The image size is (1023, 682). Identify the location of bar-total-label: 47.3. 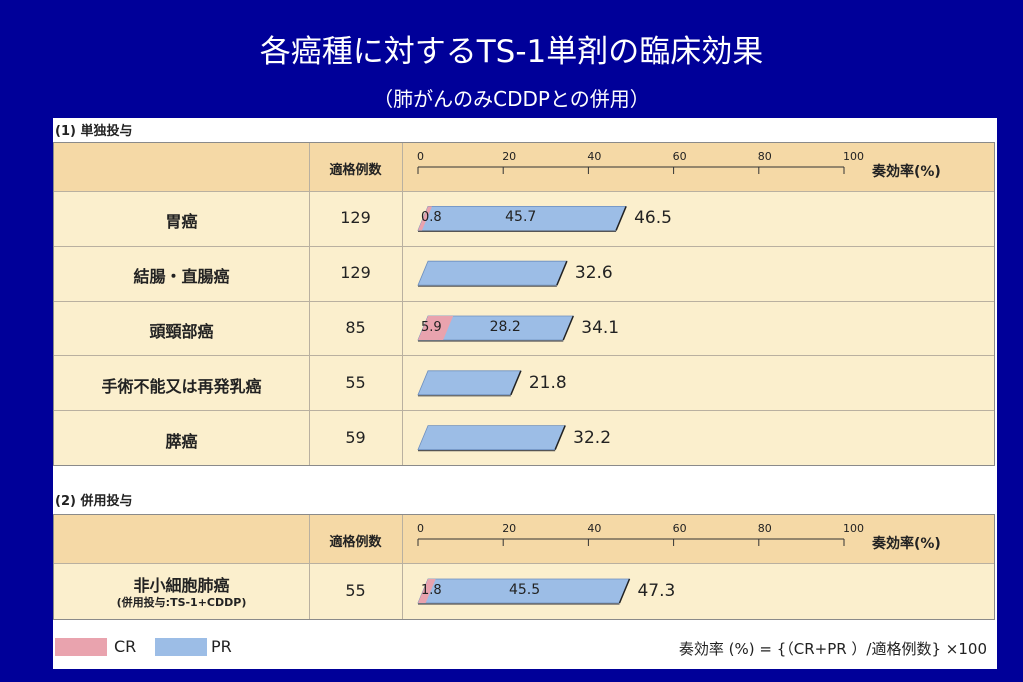
(656, 591).